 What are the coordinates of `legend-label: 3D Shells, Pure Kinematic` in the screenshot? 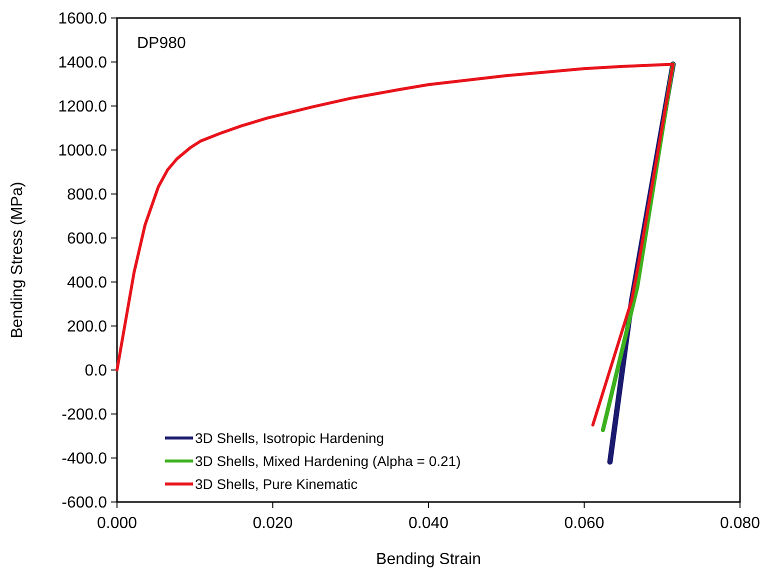 It's located at (276, 484).